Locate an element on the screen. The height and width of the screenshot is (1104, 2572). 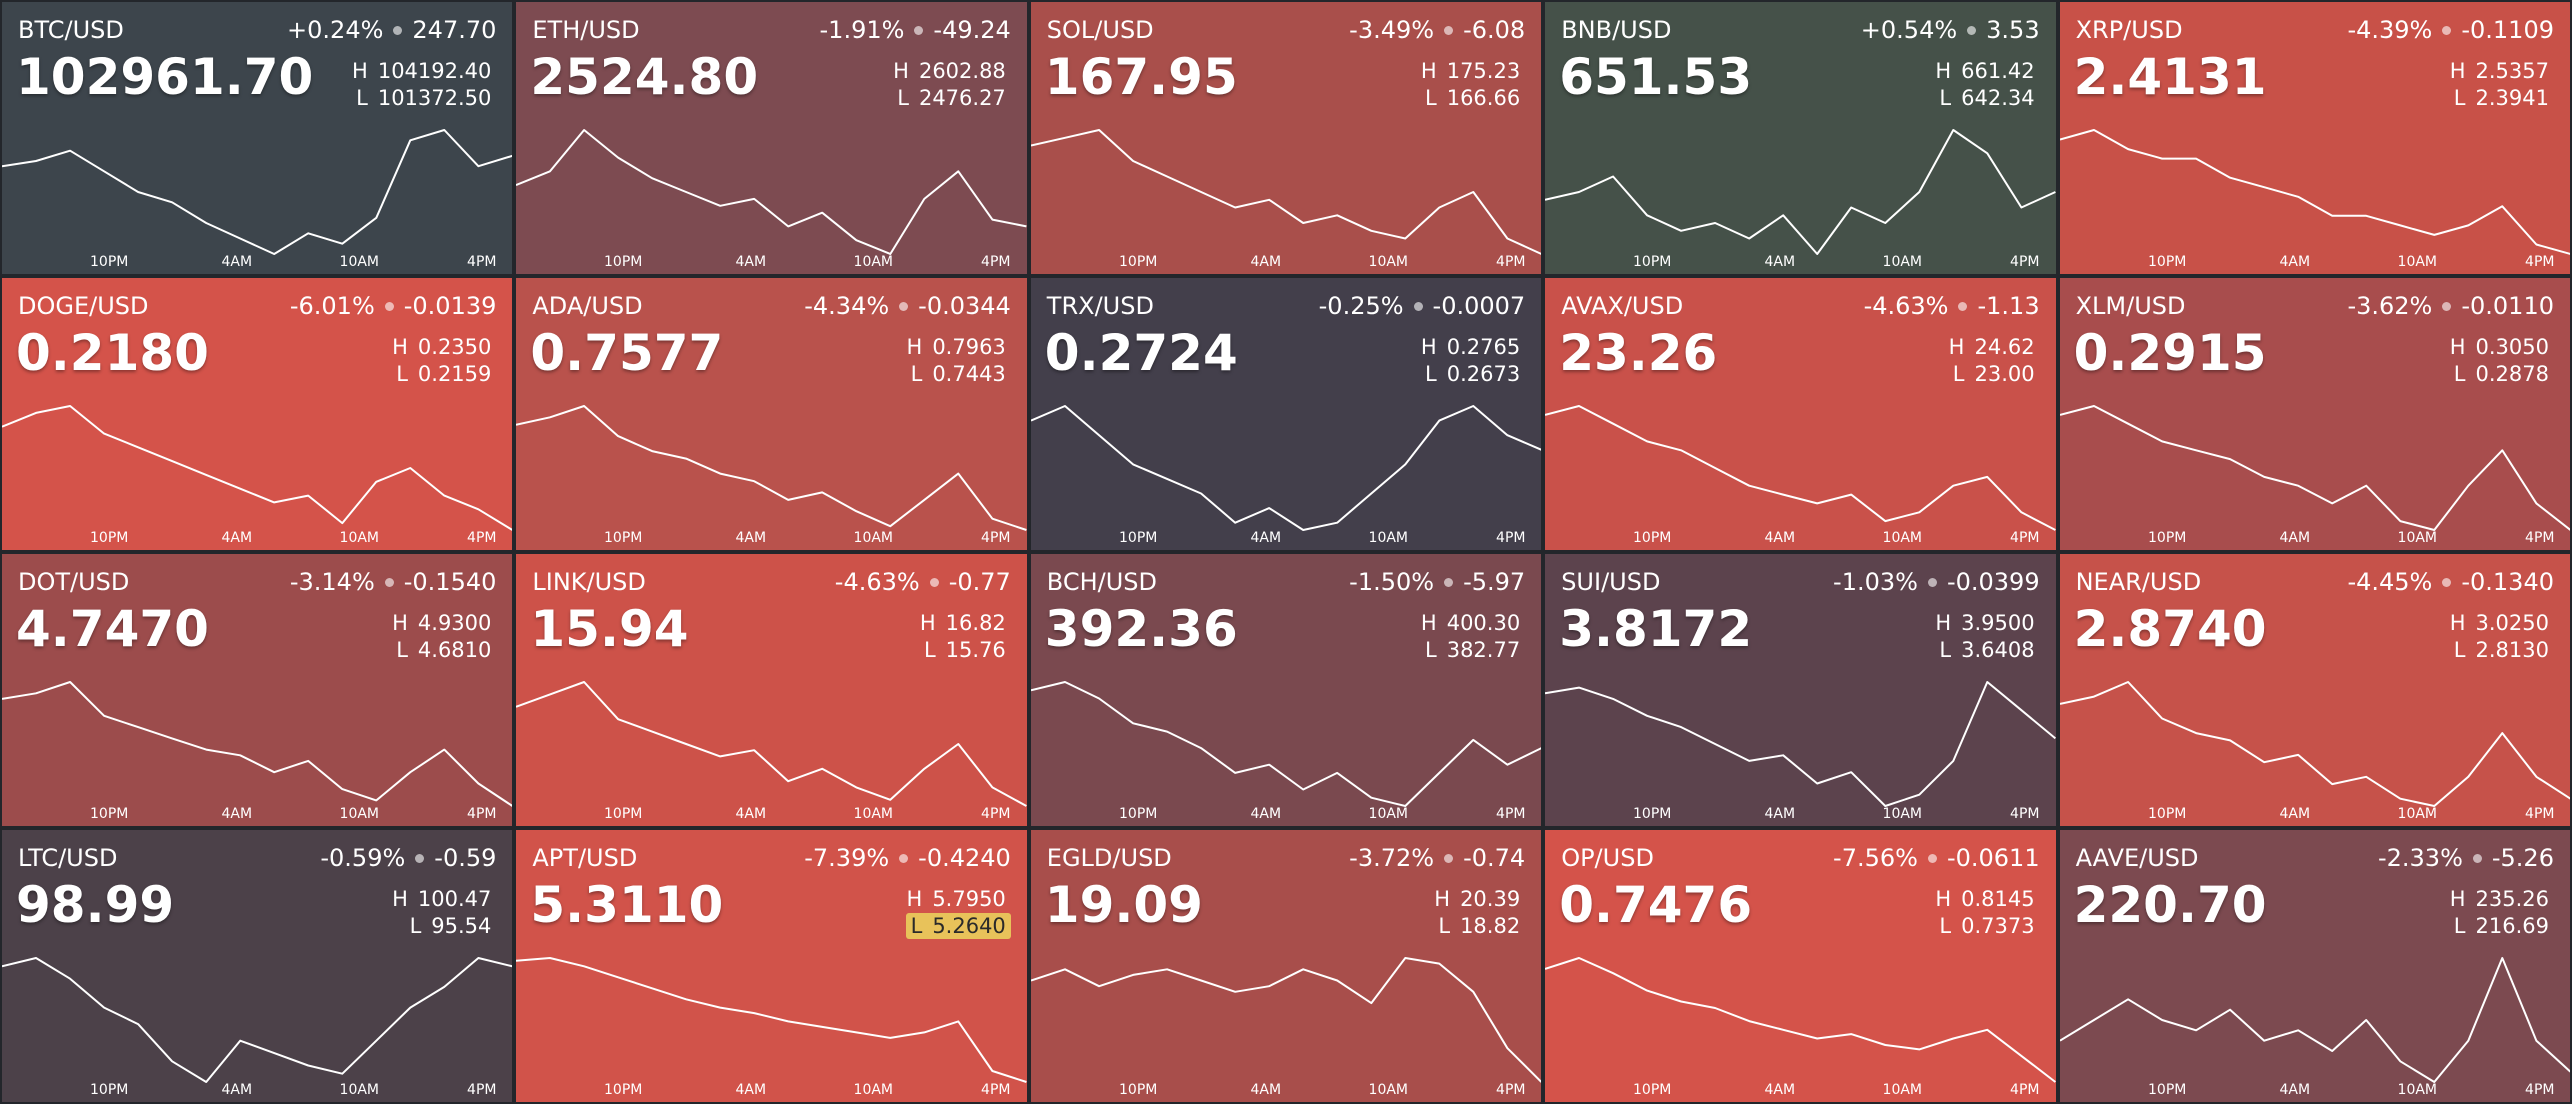
change-percent: -1.91% is located at coordinates (862, 30).